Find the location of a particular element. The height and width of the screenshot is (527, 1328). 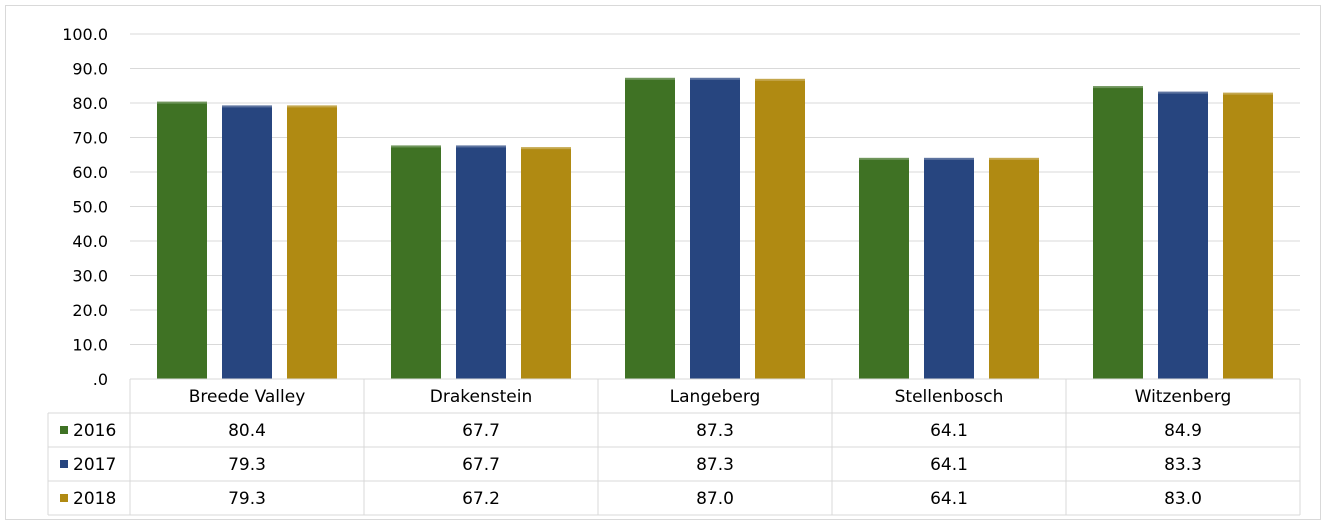

bar-2018-langeberg is located at coordinates (780, 228).